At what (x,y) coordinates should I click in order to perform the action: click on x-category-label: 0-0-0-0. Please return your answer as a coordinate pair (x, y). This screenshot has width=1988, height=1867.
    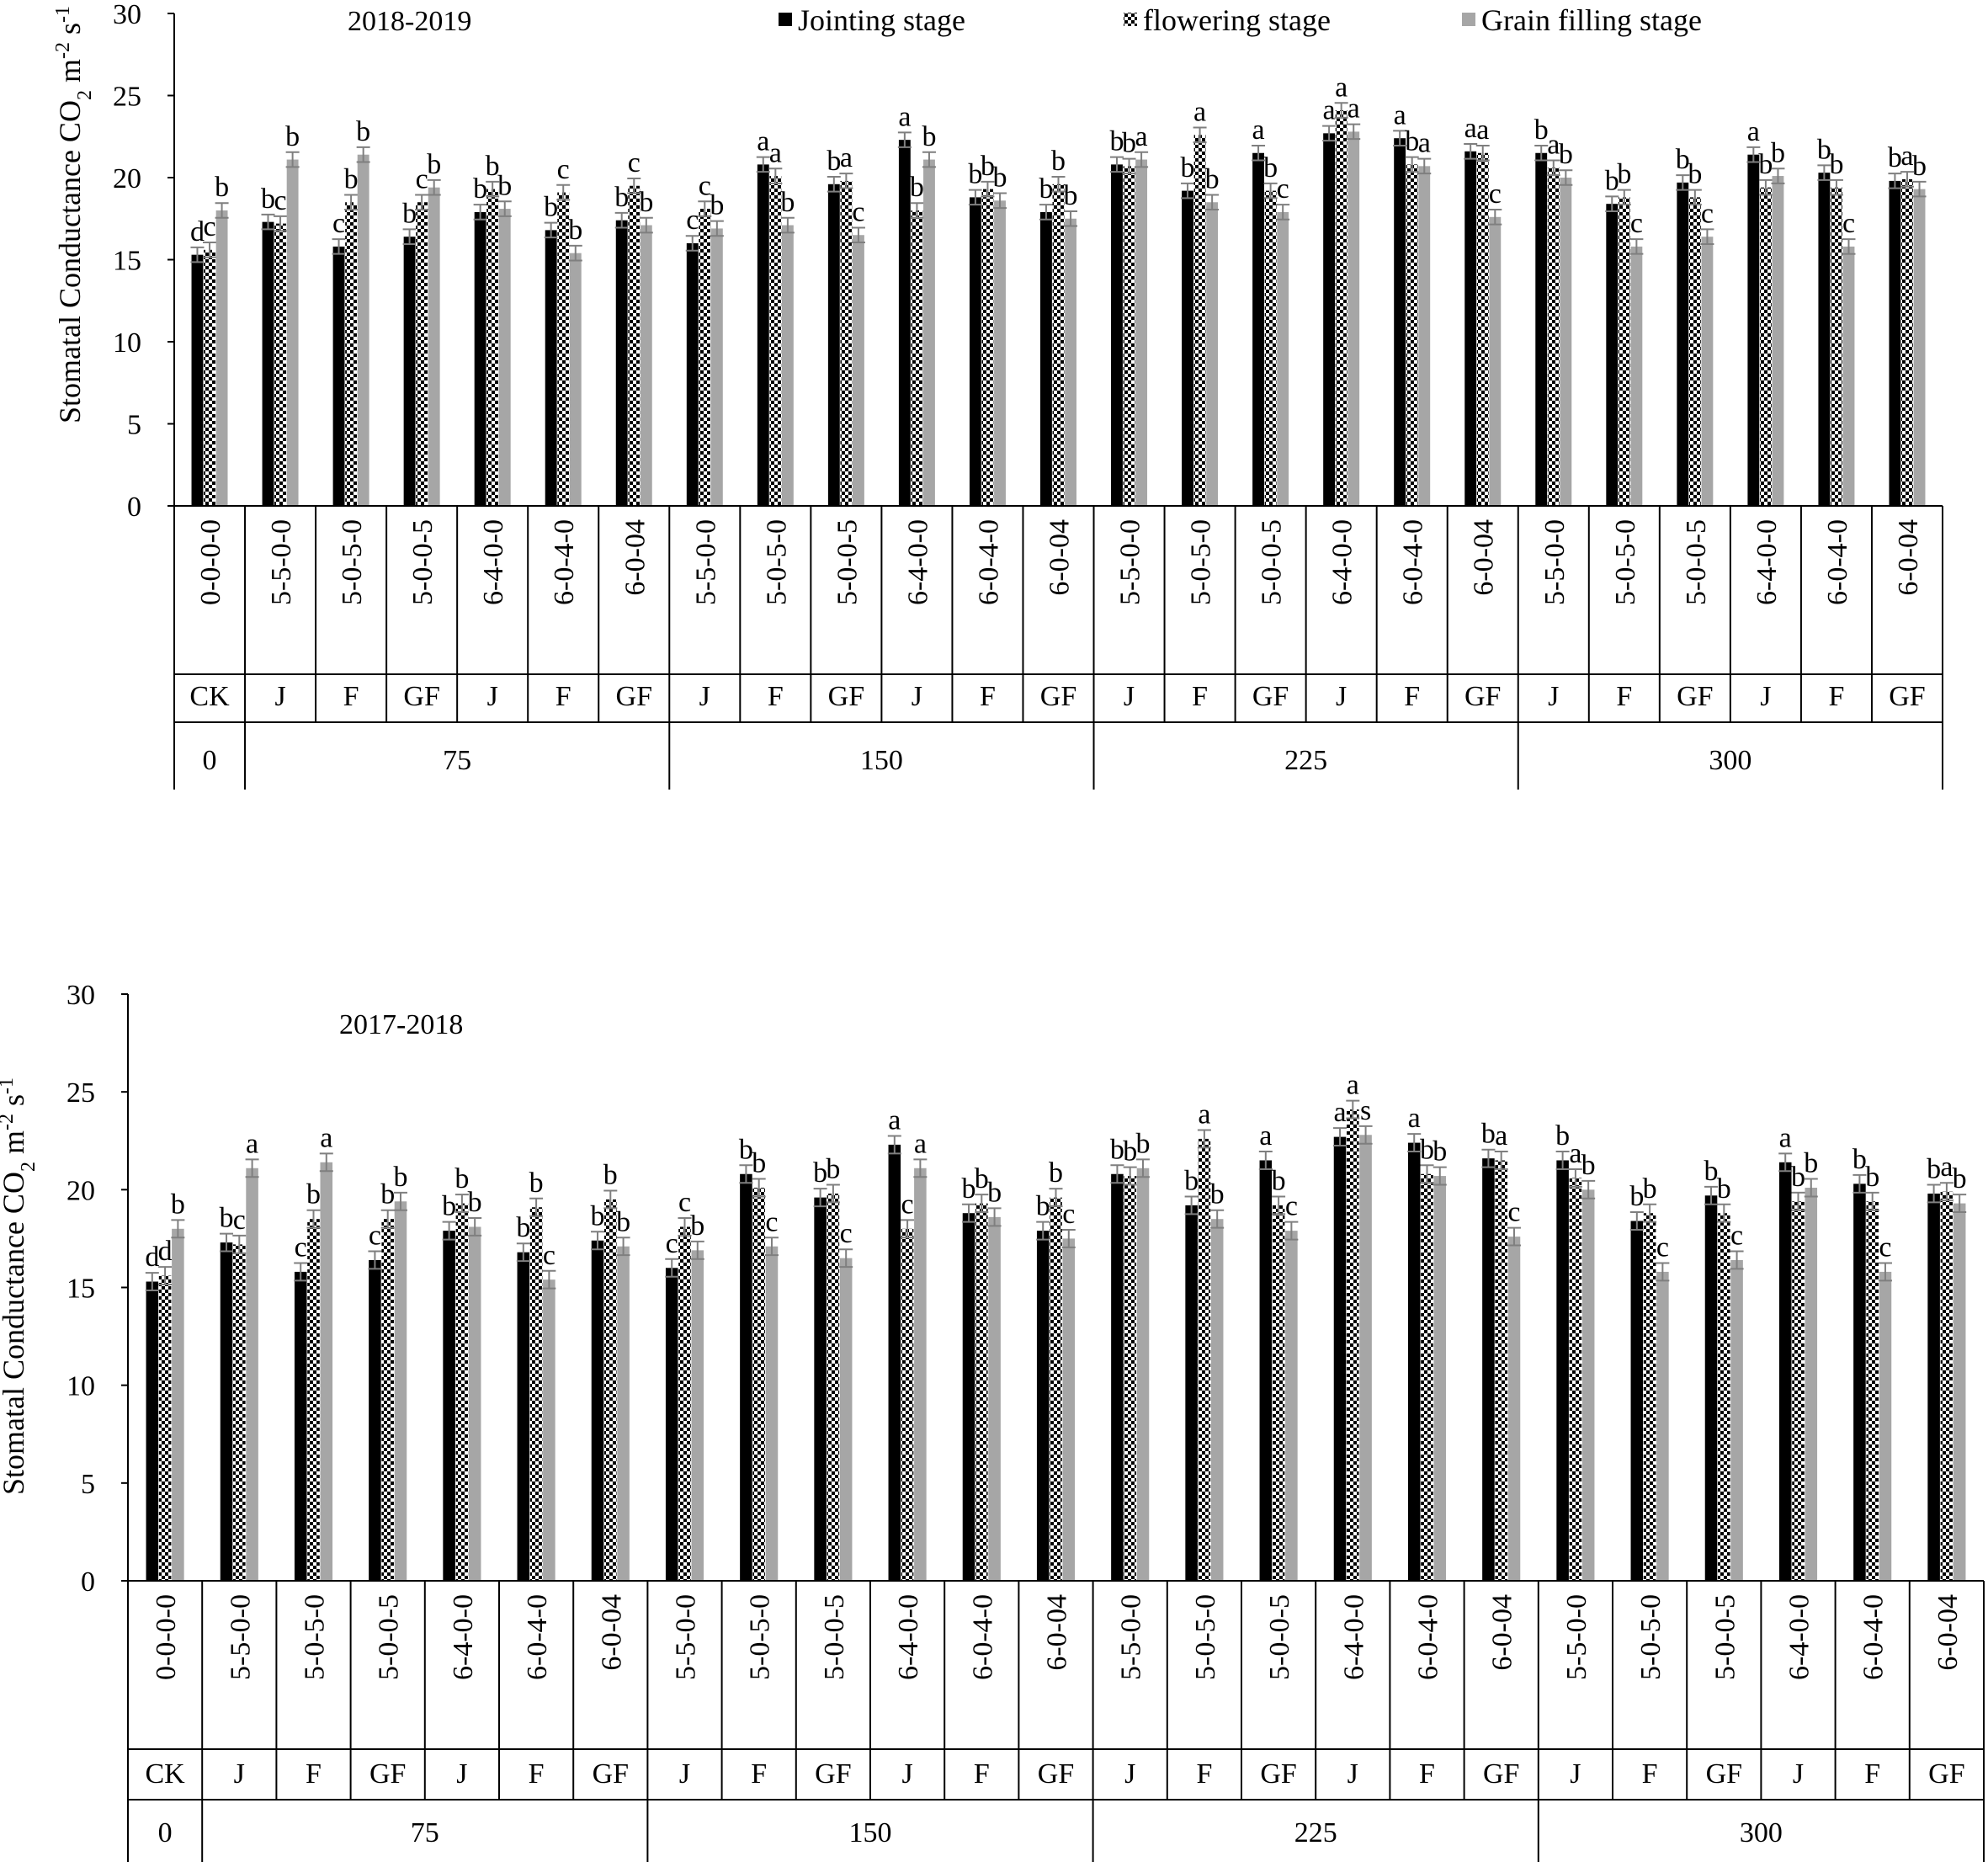
    Looking at the image, I should click on (166, 1637).